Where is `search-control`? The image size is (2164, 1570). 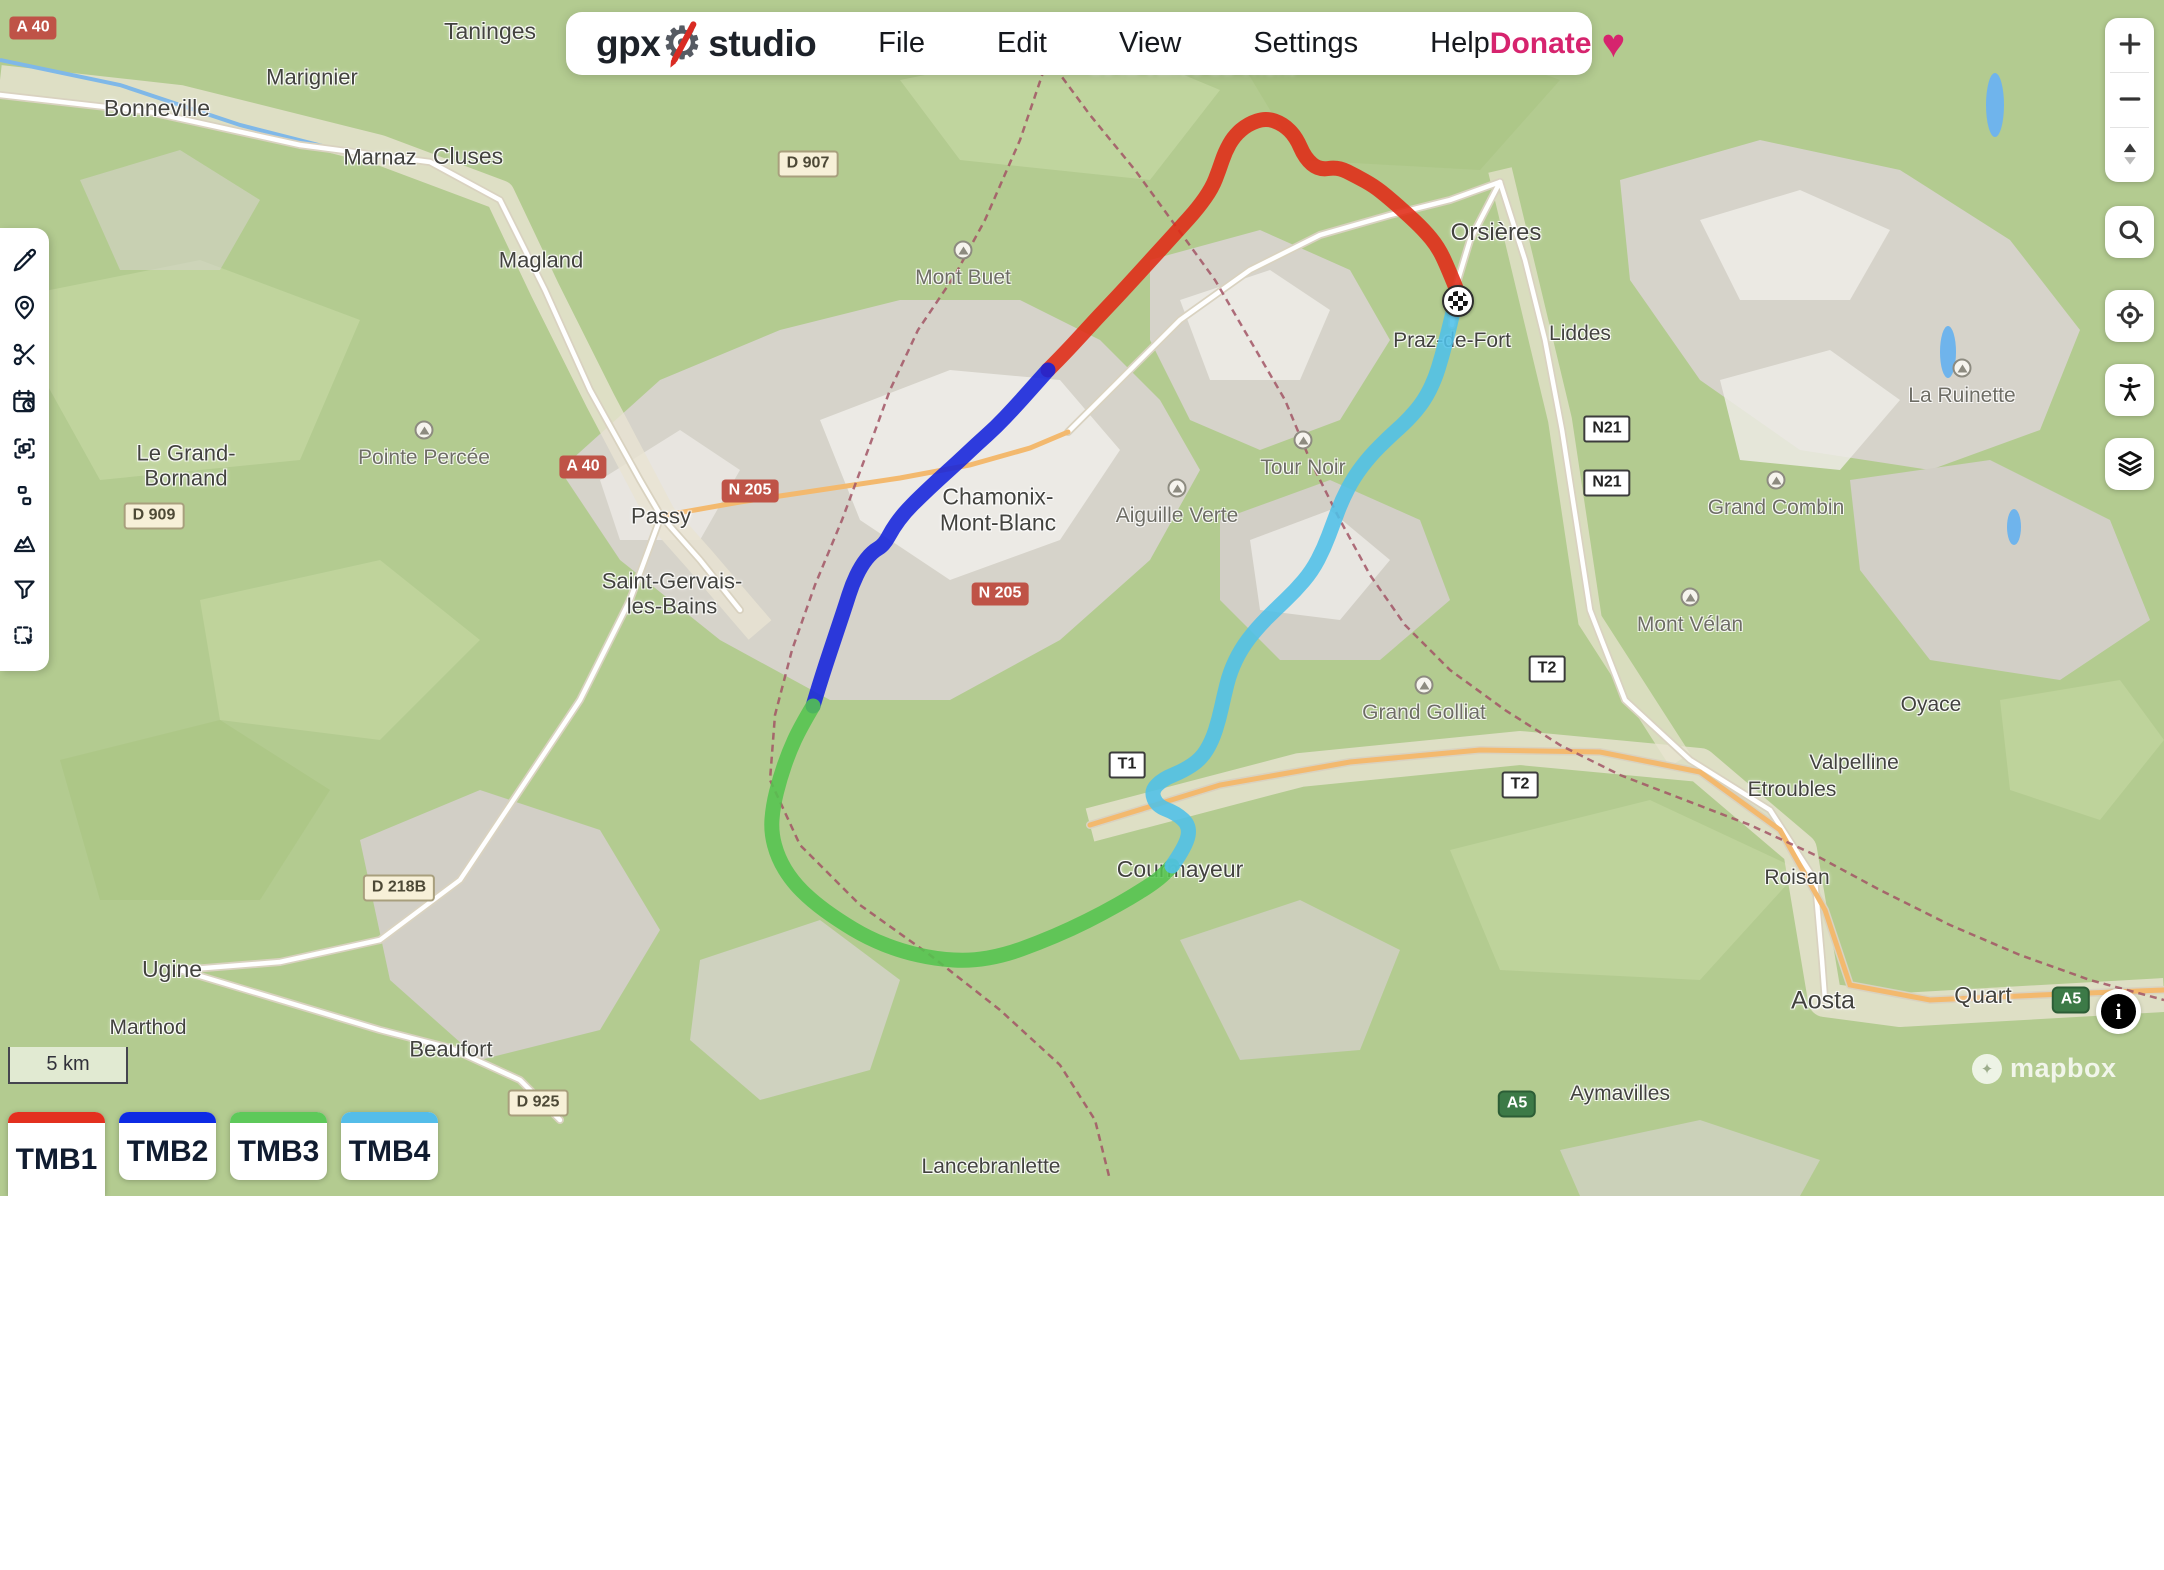
search-control is located at coordinates (2129, 232).